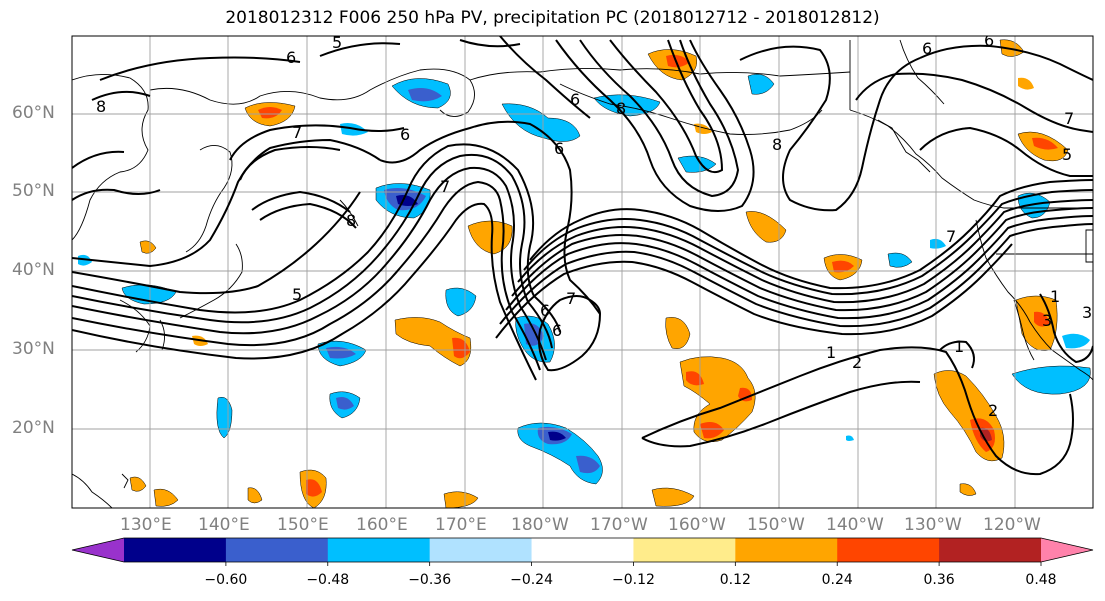  I want to click on lat-label-50n: 50°N, so click(33, 191).